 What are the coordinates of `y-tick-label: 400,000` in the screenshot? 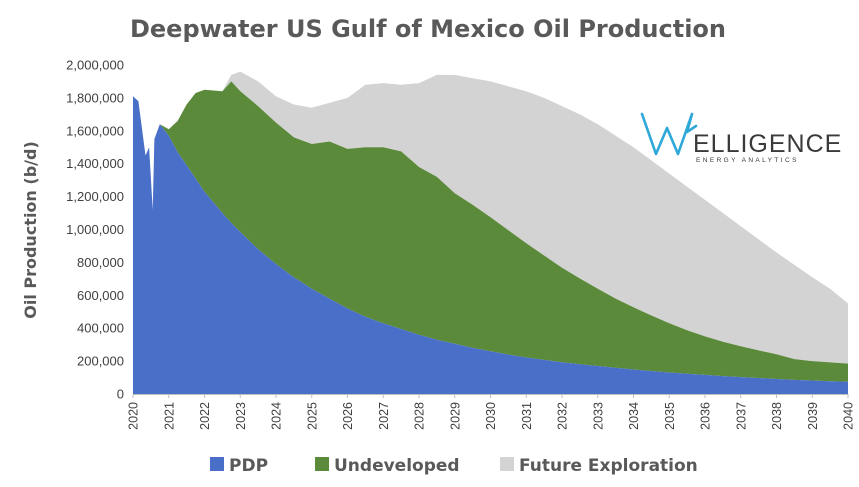 It's located at (100, 328).